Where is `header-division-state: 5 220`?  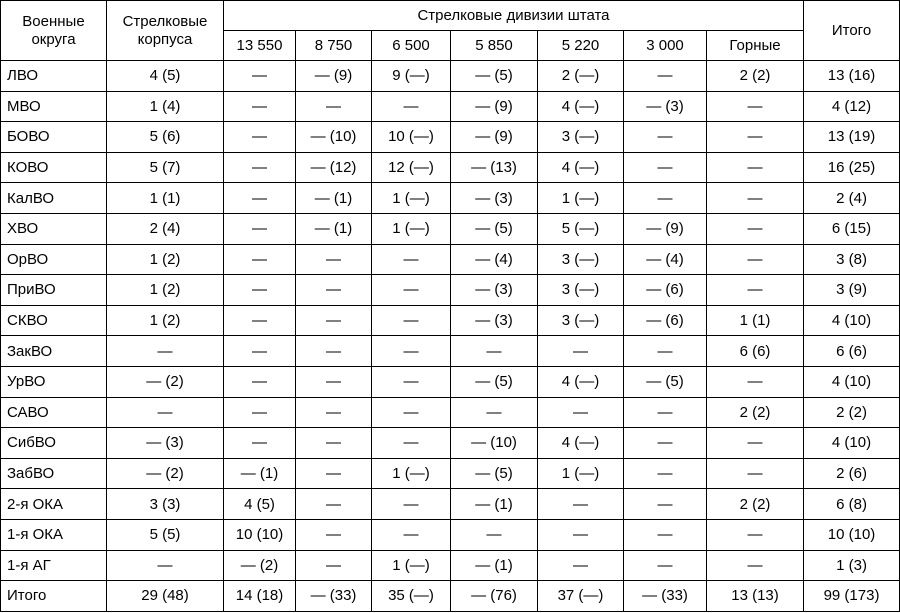 header-division-state: 5 220 is located at coordinates (580, 45).